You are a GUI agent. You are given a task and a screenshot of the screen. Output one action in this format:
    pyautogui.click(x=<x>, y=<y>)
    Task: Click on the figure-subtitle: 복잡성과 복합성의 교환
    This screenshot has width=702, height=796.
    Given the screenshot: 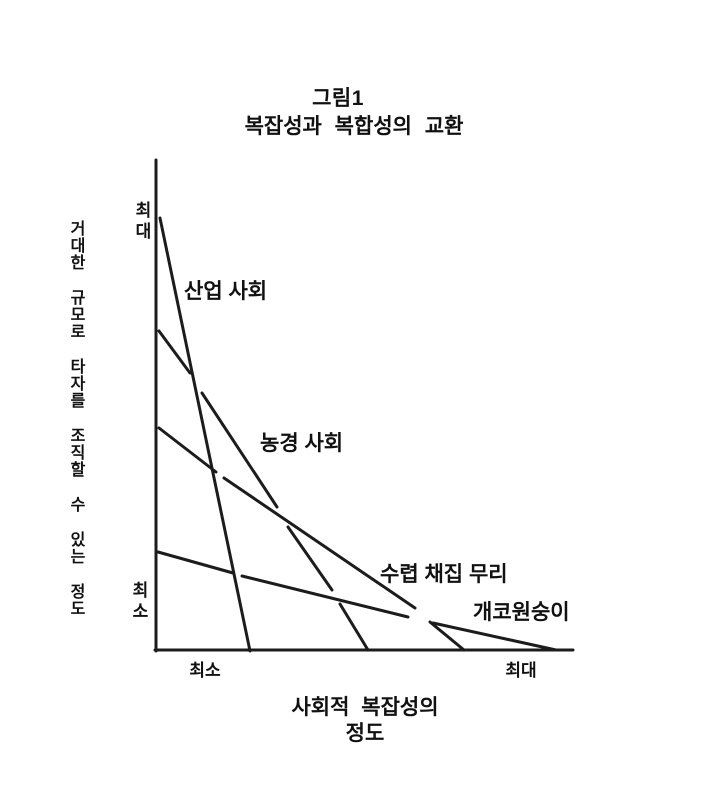 What is the action you would take?
    pyautogui.click(x=354, y=126)
    